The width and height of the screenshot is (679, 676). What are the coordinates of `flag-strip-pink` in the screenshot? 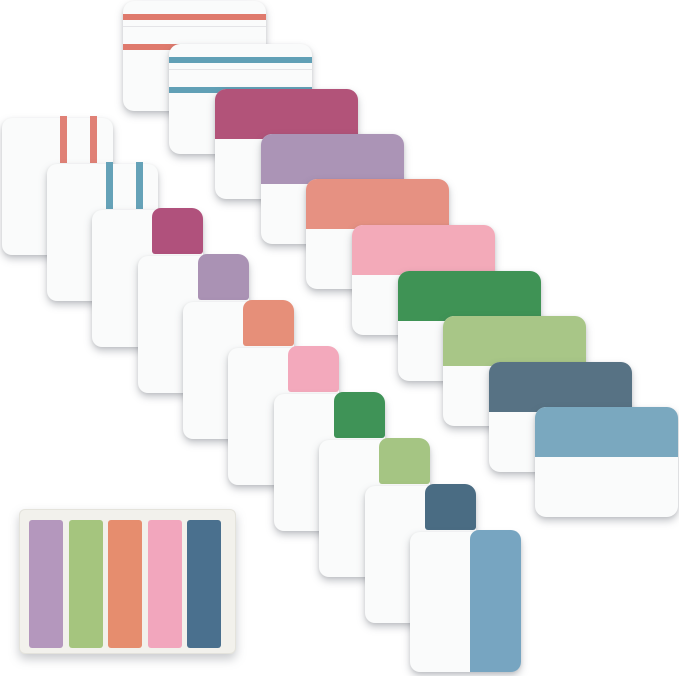 It's located at (165, 584).